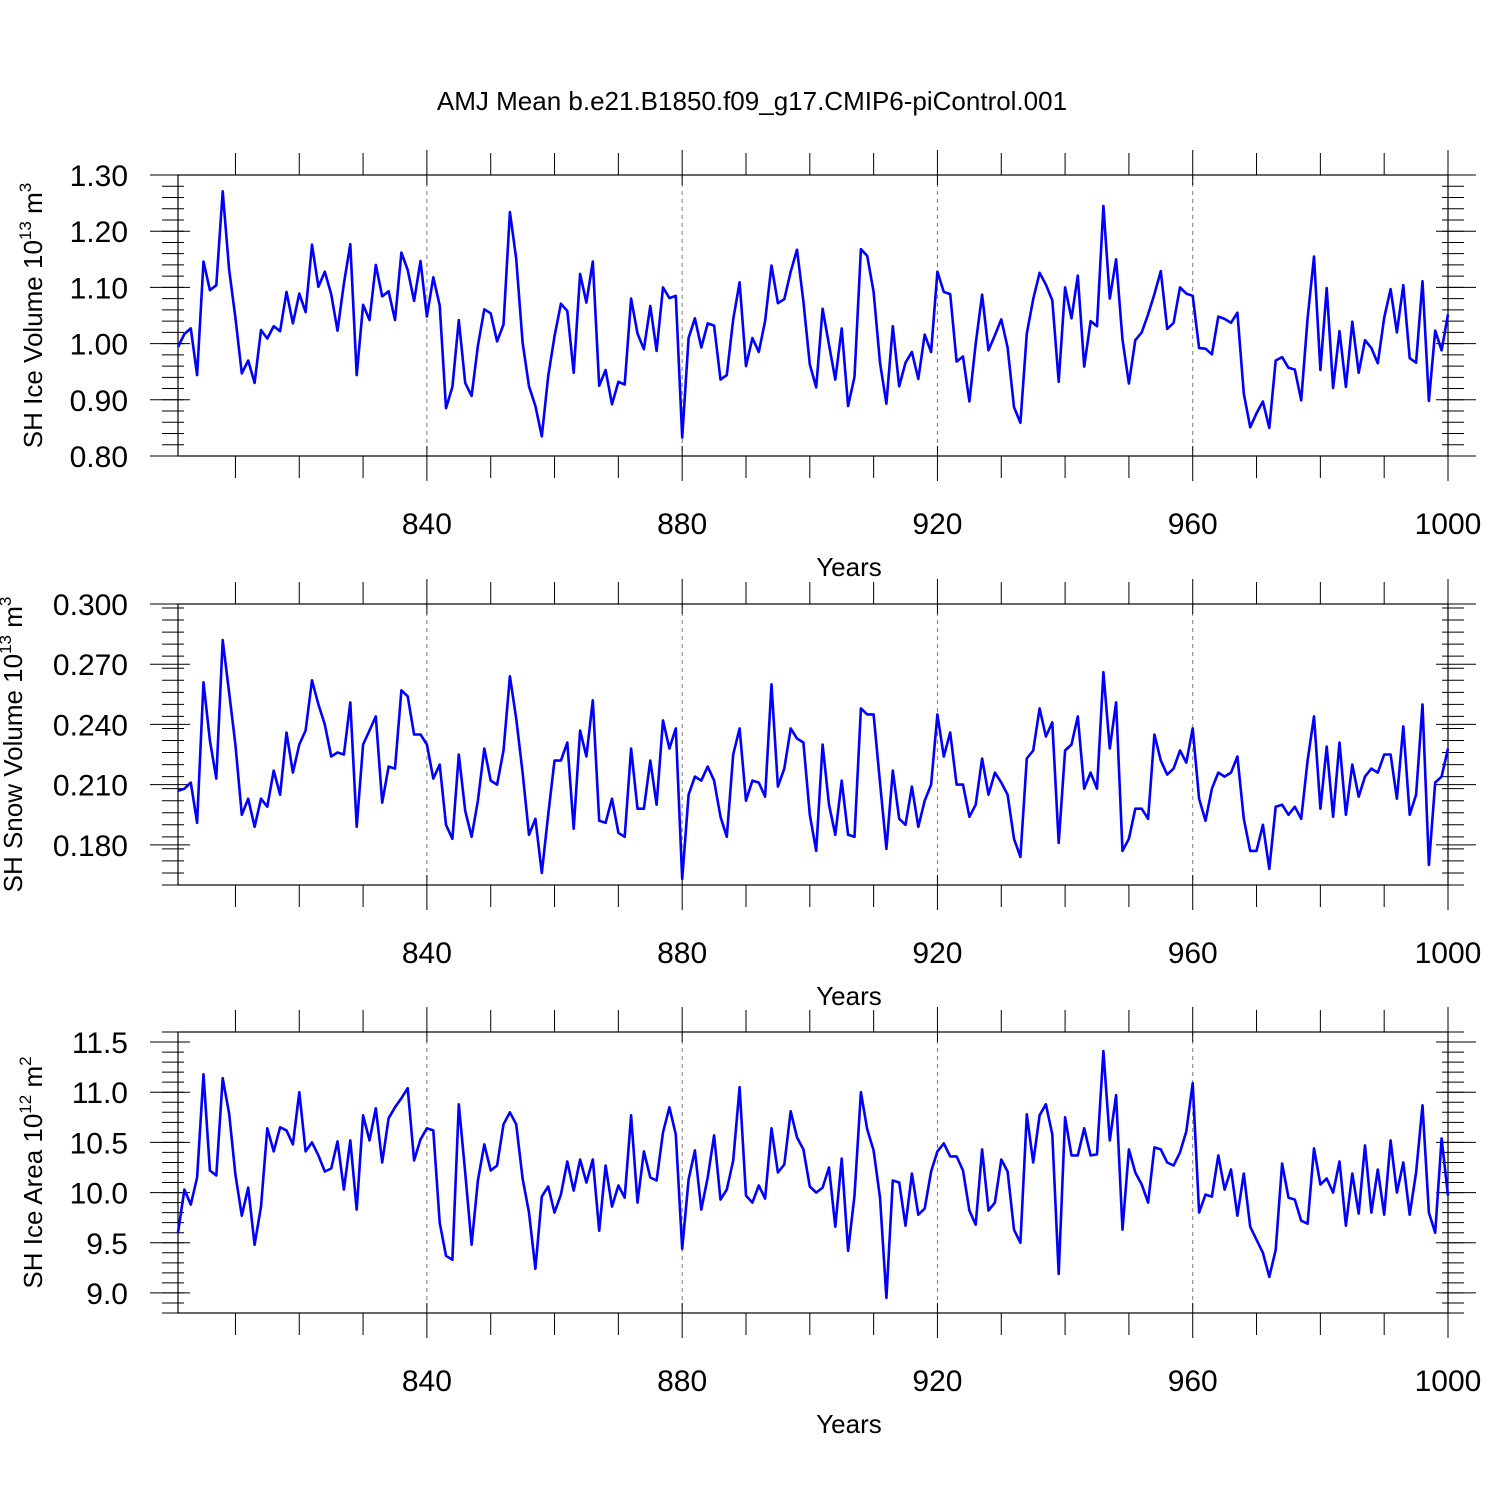  I want to click on y-axis-label-part: SH Ice Volume 10, so click(33, 344).